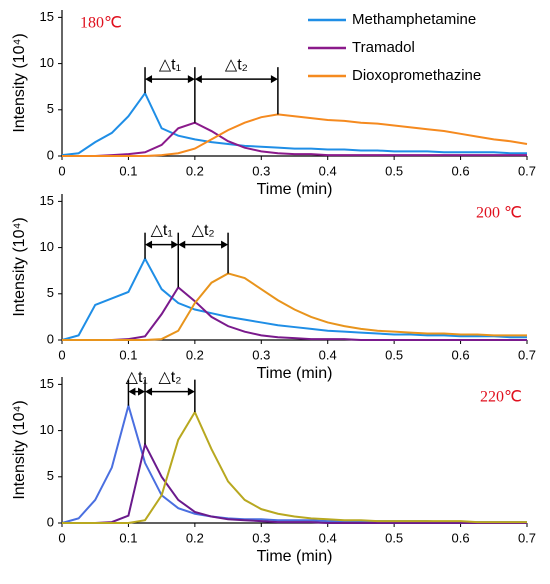 The height and width of the screenshot is (584, 550). What do you see at coordinates (501, 397) in the screenshot?
I see `temperature-label: 220℃` at bounding box center [501, 397].